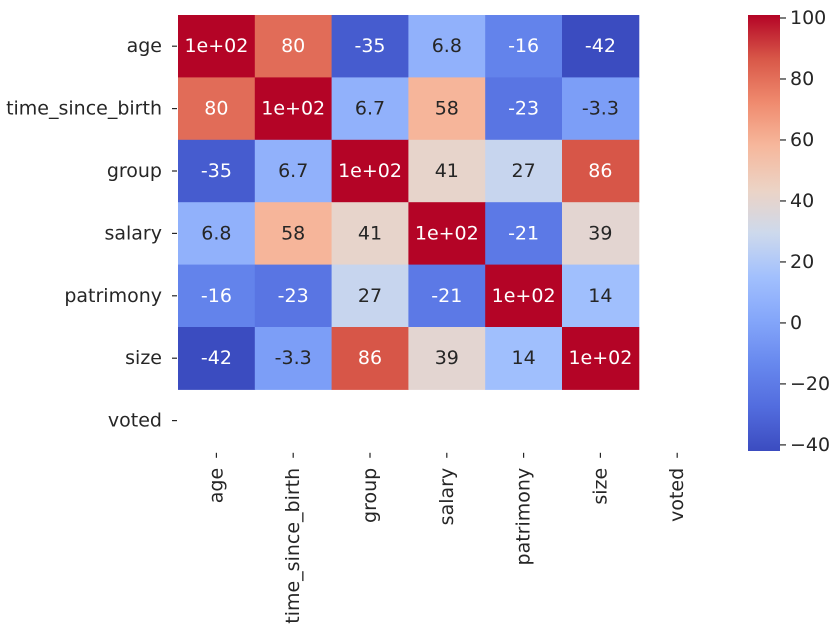 The image size is (834, 639). Describe the element at coordinates (810, 384) in the screenshot. I see `colorbar-tick-label: −20` at that location.